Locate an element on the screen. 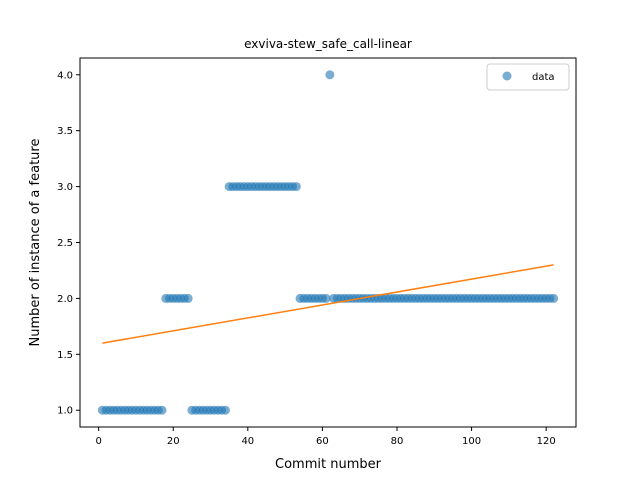  x-axis-label: Commit number is located at coordinates (328, 464).